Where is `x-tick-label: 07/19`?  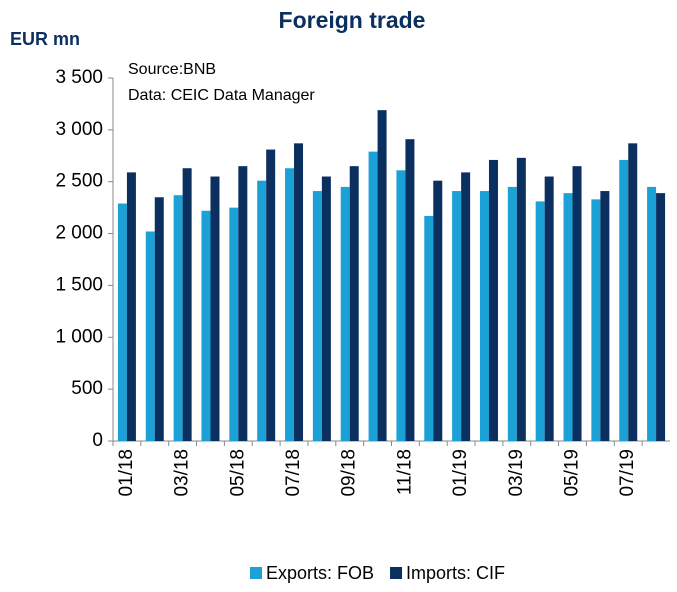
x-tick-label: 07/19 is located at coordinates (627, 473).